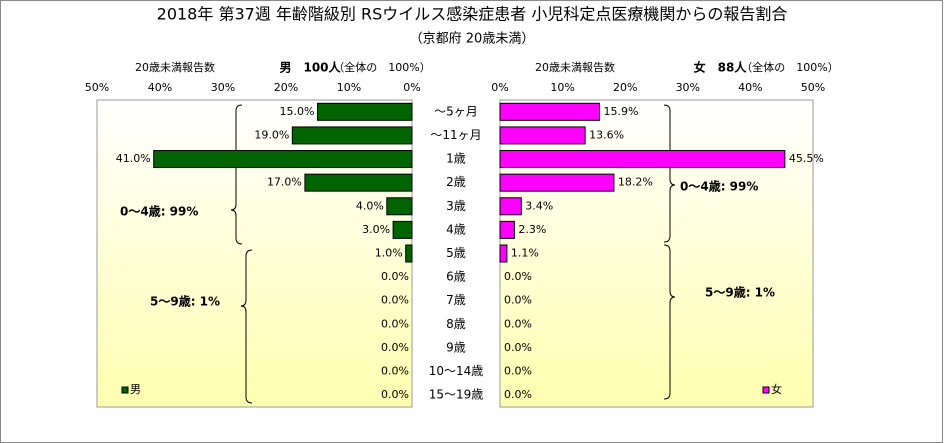 Image resolution: width=944 pixels, height=443 pixels. I want to click on value-label: 1.0%, so click(389, 253).